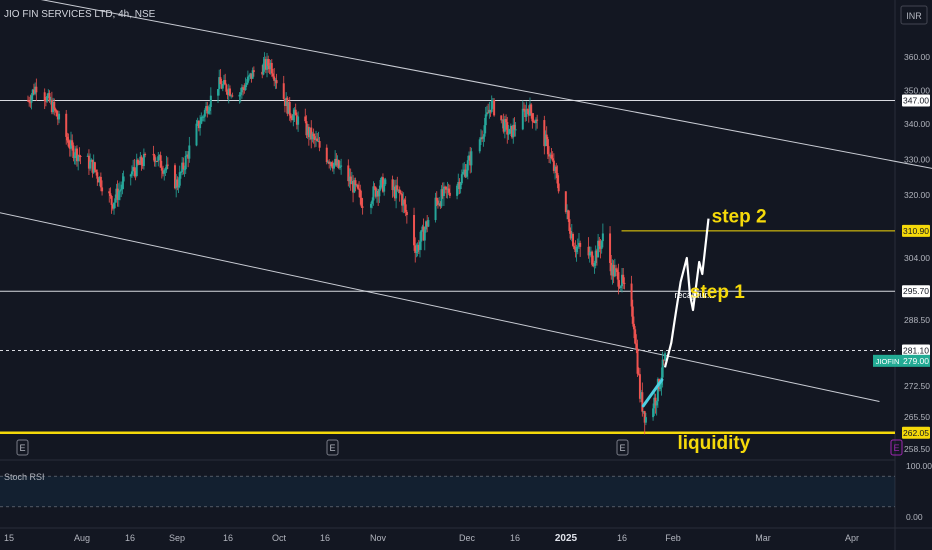  I want to click on projection-drawing, so click(675, 313).